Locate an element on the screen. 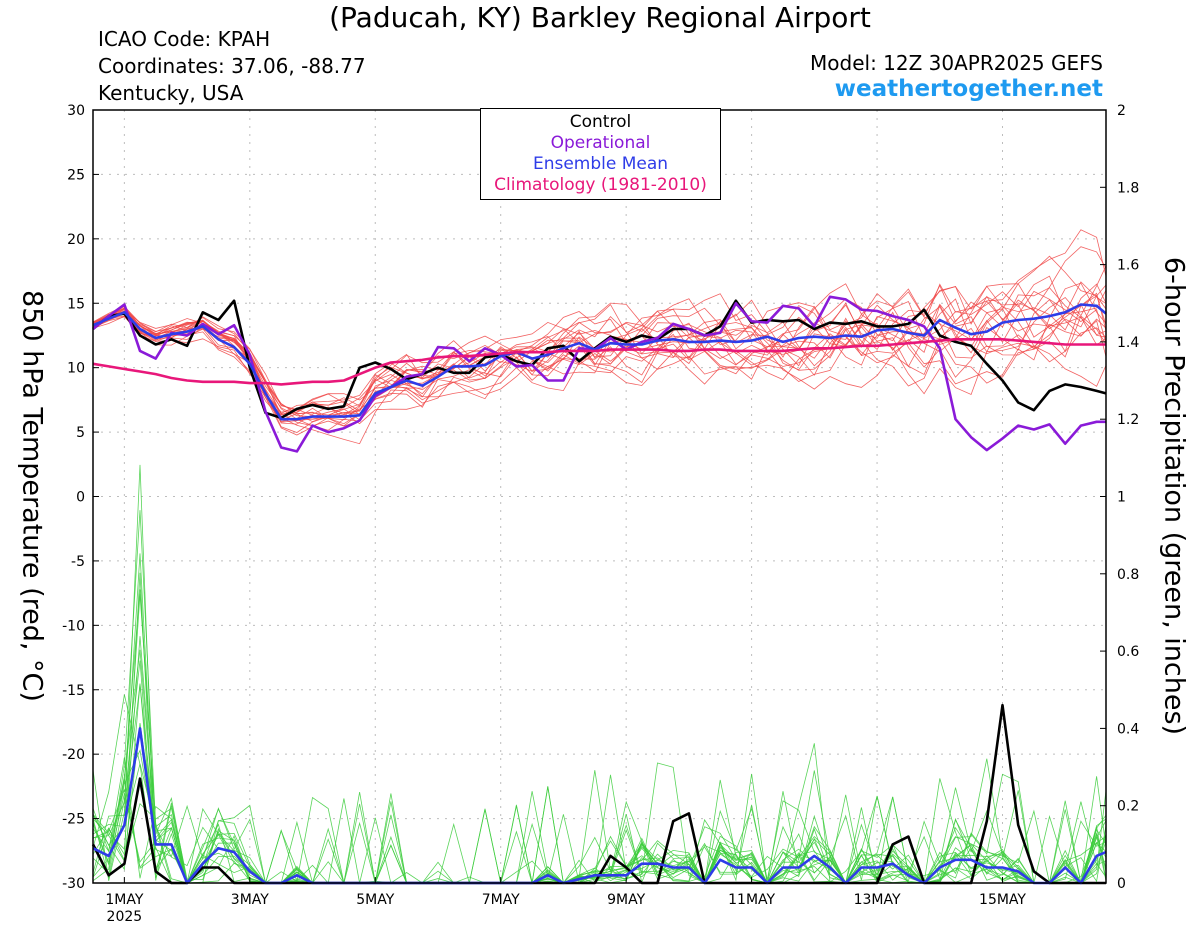 Image resolution: width=1200 pixels, height=927 pixels. x-tick-label: 11MAY is located at coordinates (751, 900).